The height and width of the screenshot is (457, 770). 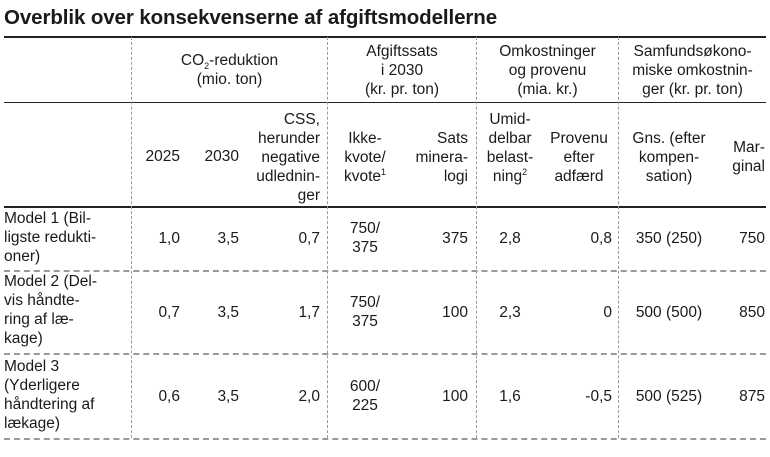 What do you see at coordinates (402, 70) in the screenshot?
I see `group-header-sats: Afgiftssats i 2030 (kr. pr. ton)` at bounding box center [402, 70].